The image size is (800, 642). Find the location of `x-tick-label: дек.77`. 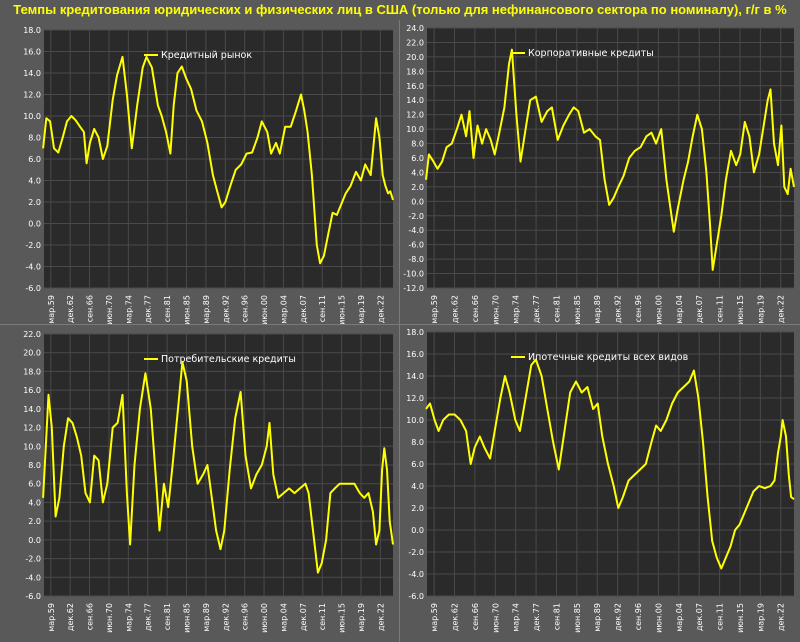

x-tick-label: дек.77 is located at coordinates (536, 617).